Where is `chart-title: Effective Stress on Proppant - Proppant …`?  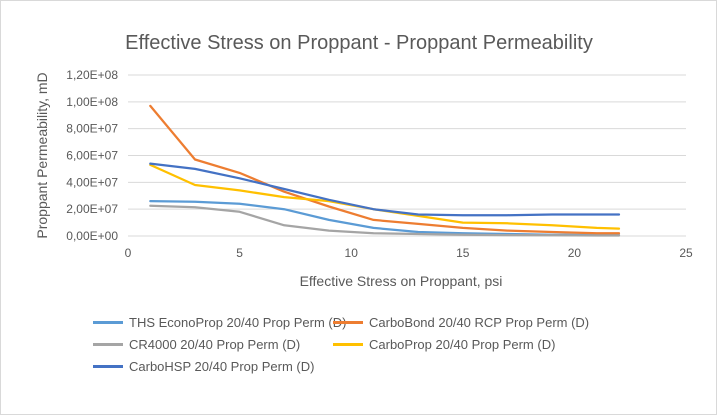 chart-title: Effective Stress on Proppant - Proppant … is located at coordinates (359, 43).